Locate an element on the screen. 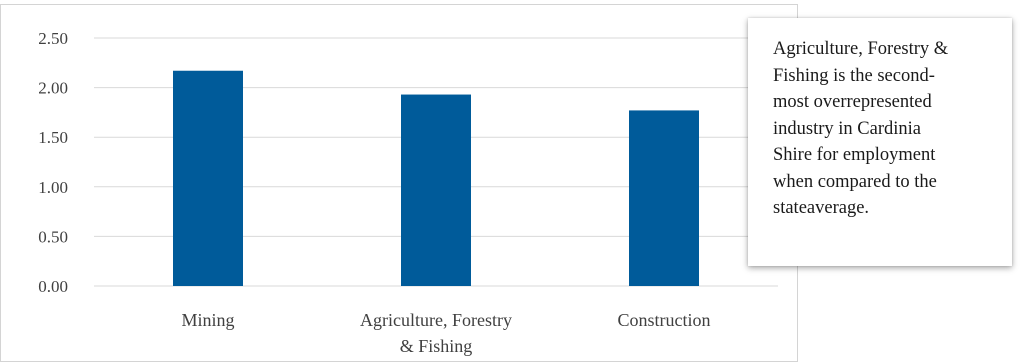  x-category-label: Agriculture, Forestry is located at coordinates (436, 320).